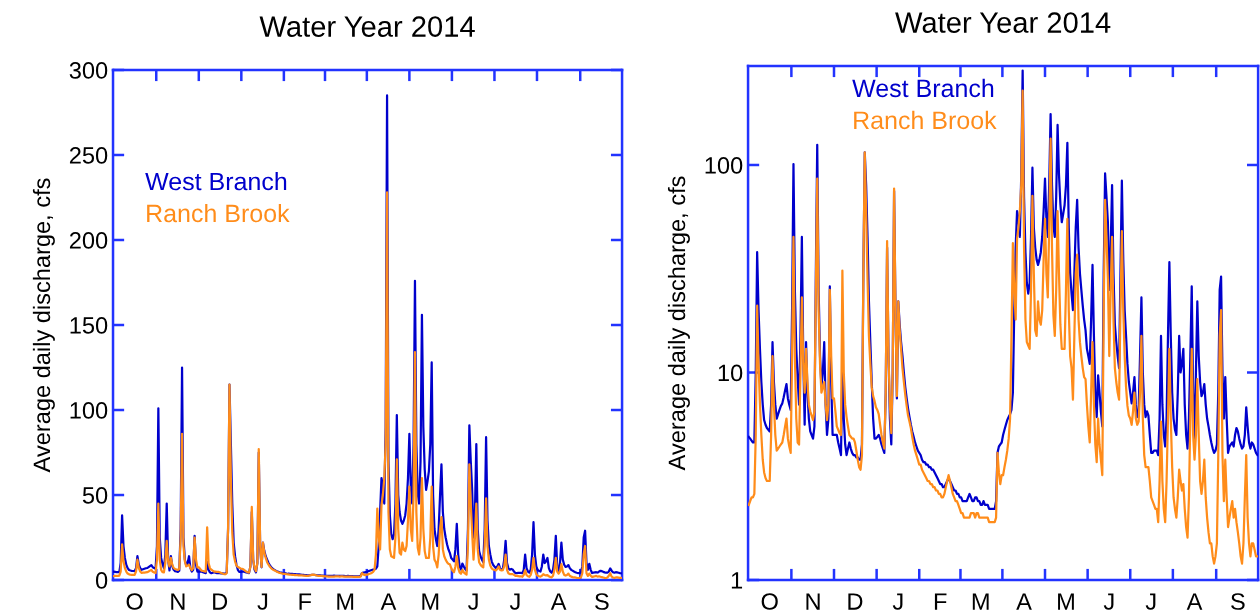  What do you see at coordinates (101, 580) in the screenshot?
I see `y-tick-label: 0` at bounding box center [101, 580].